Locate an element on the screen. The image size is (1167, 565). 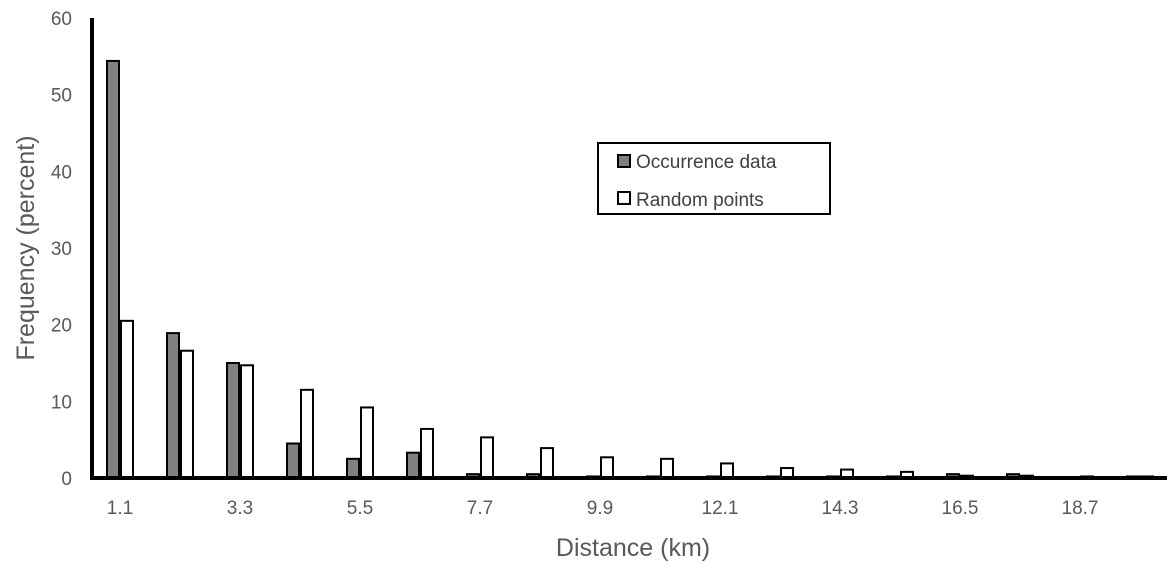
bar-random-12.1 is located at coordinates (727, 470).